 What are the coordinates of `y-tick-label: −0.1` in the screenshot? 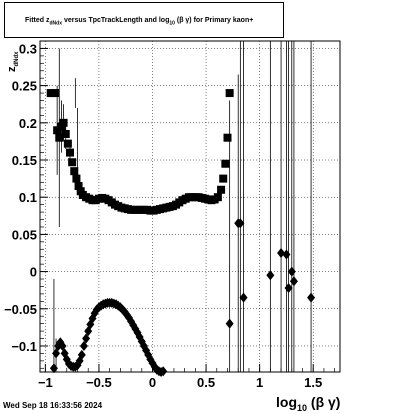 It's located at (24, 346).